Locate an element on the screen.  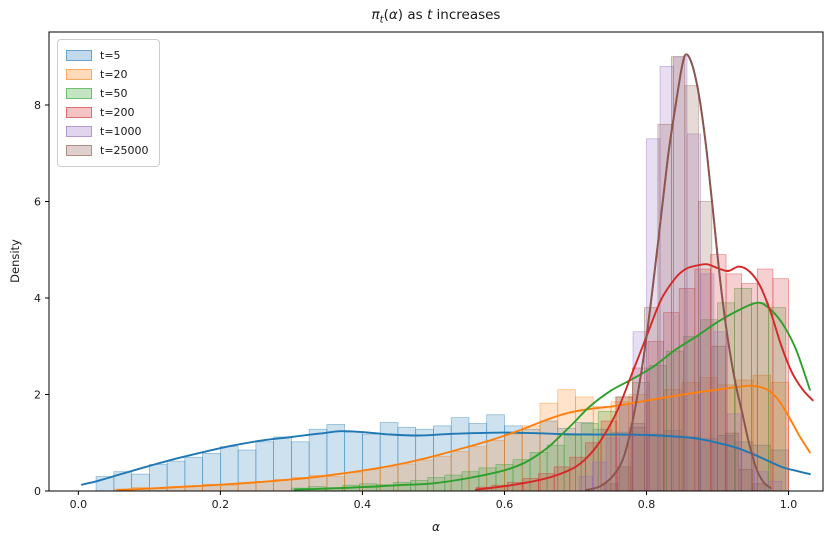
chart-title-part: α is located at coordinates (393, 15).